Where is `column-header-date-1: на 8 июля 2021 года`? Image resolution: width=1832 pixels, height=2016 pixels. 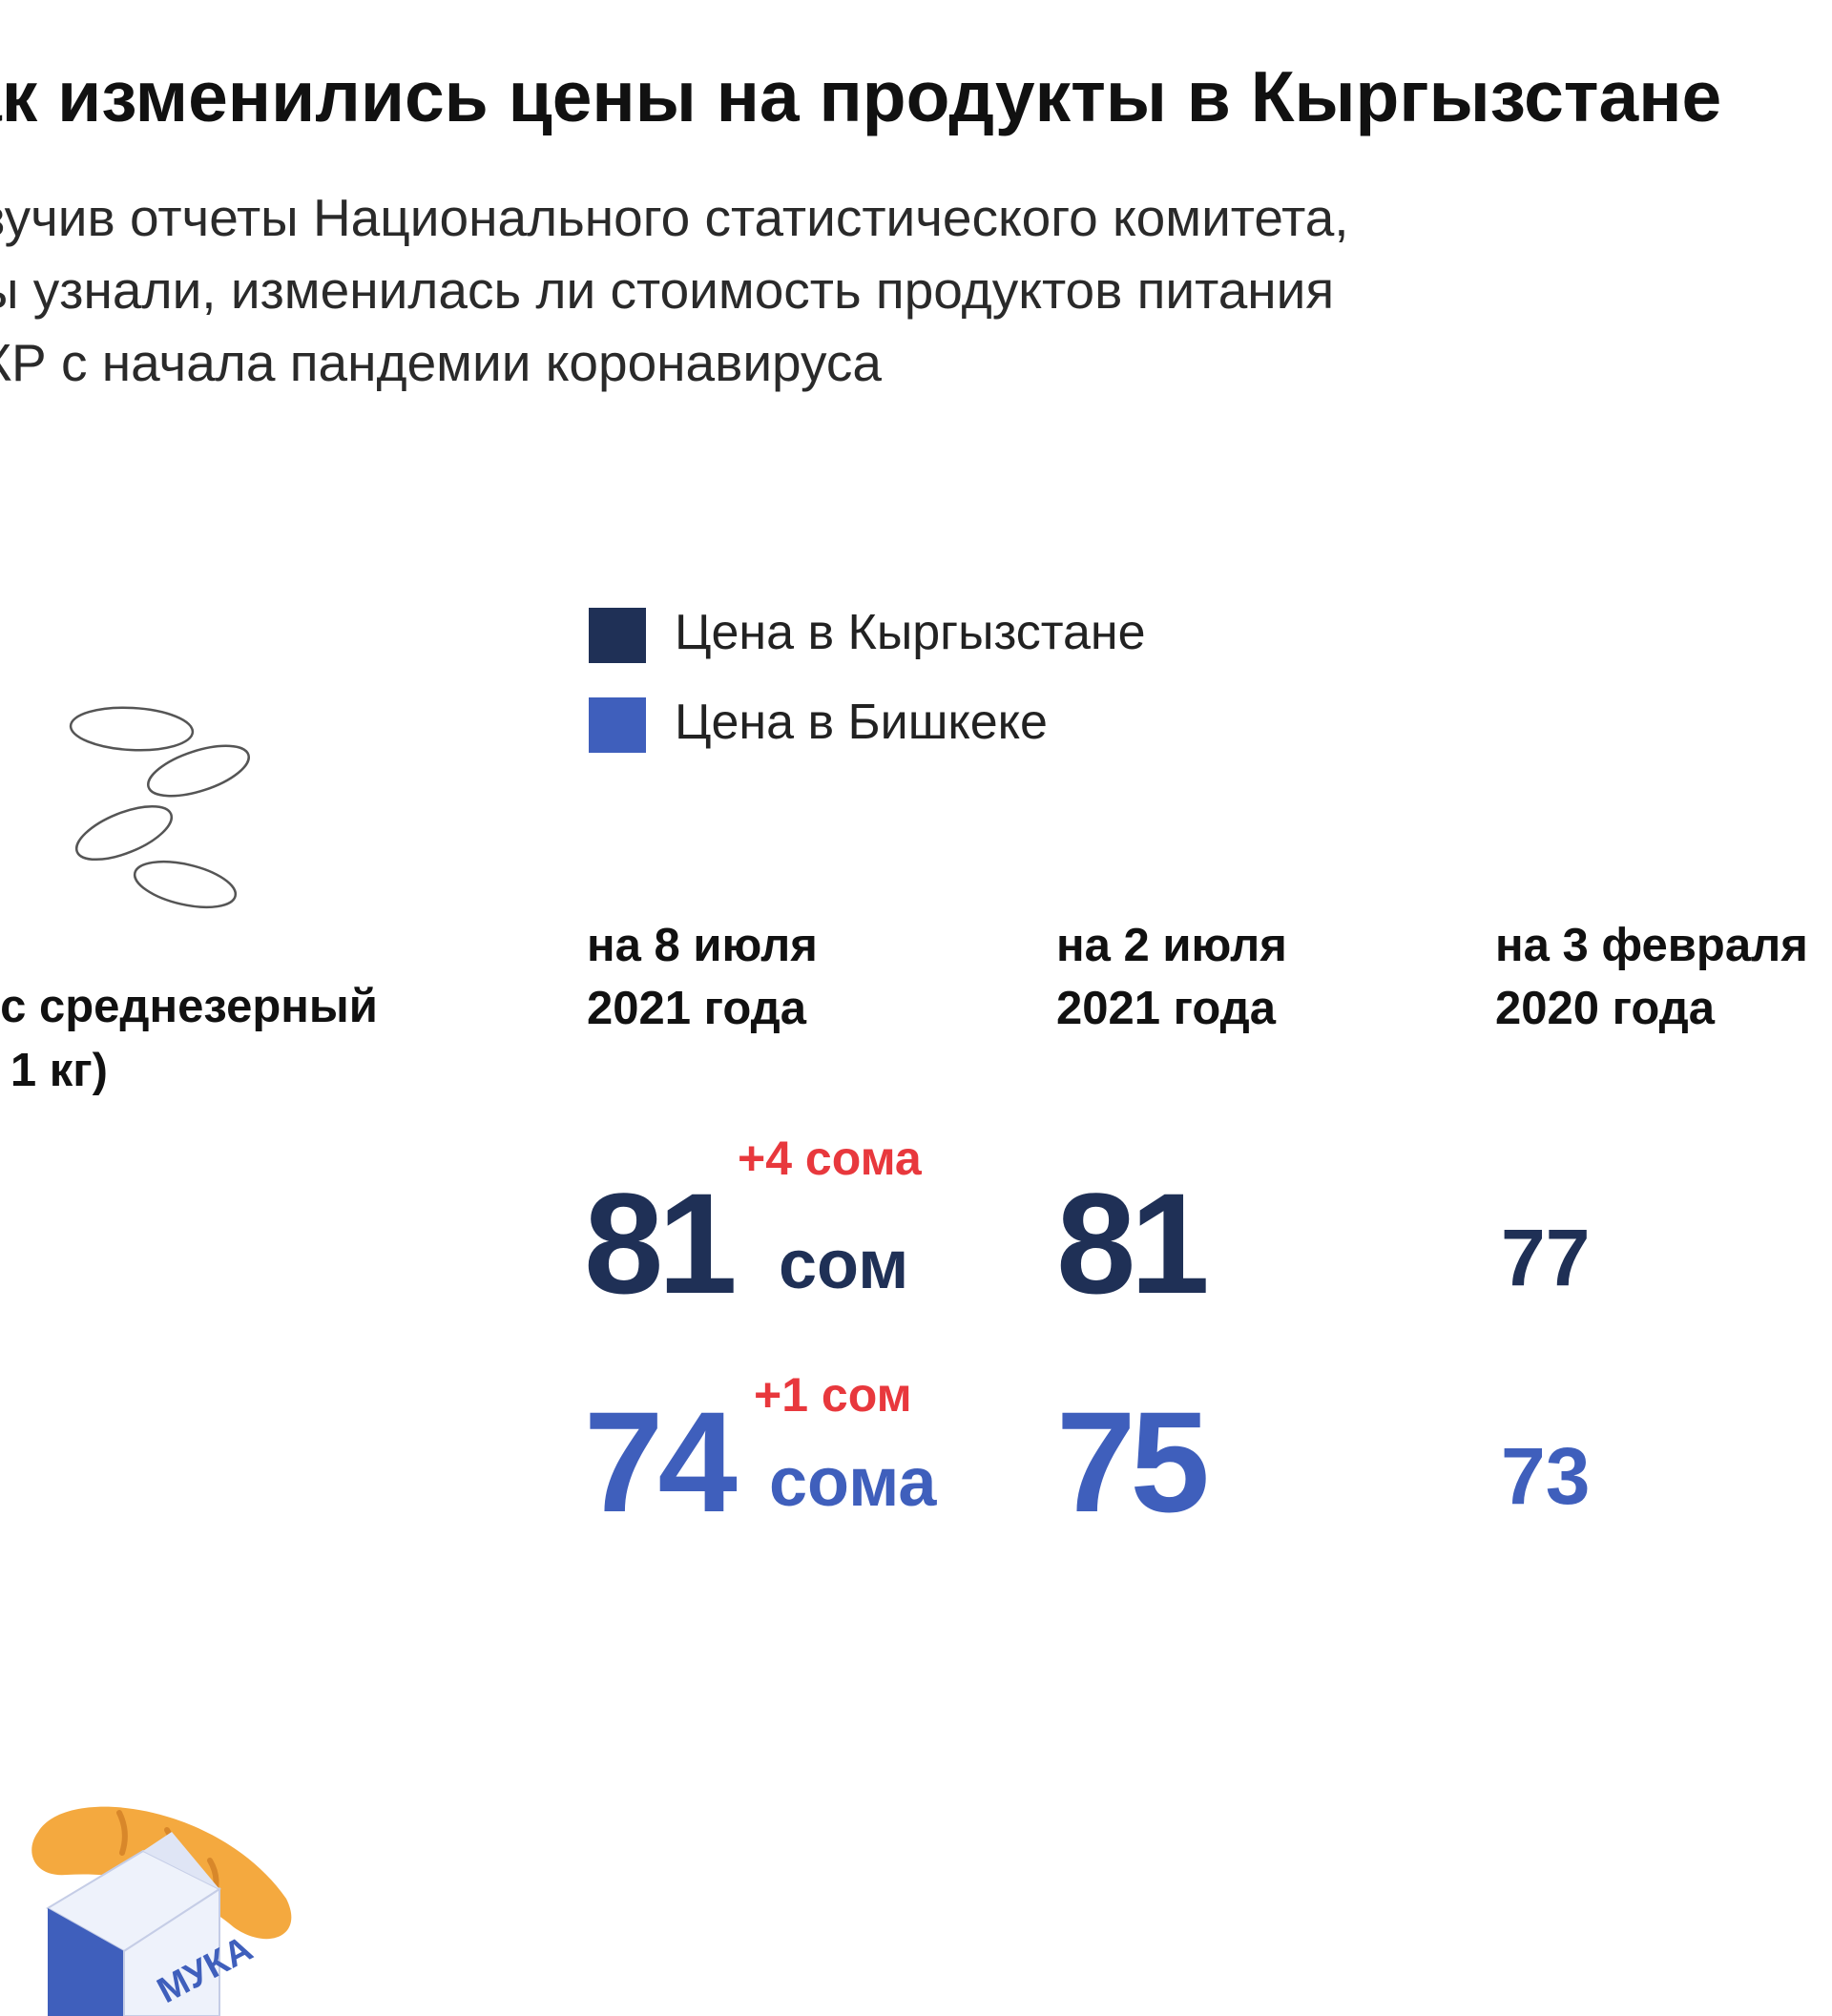
column-header-date-1: на 8 июля 2021 года is located at coordinates (702, 977).